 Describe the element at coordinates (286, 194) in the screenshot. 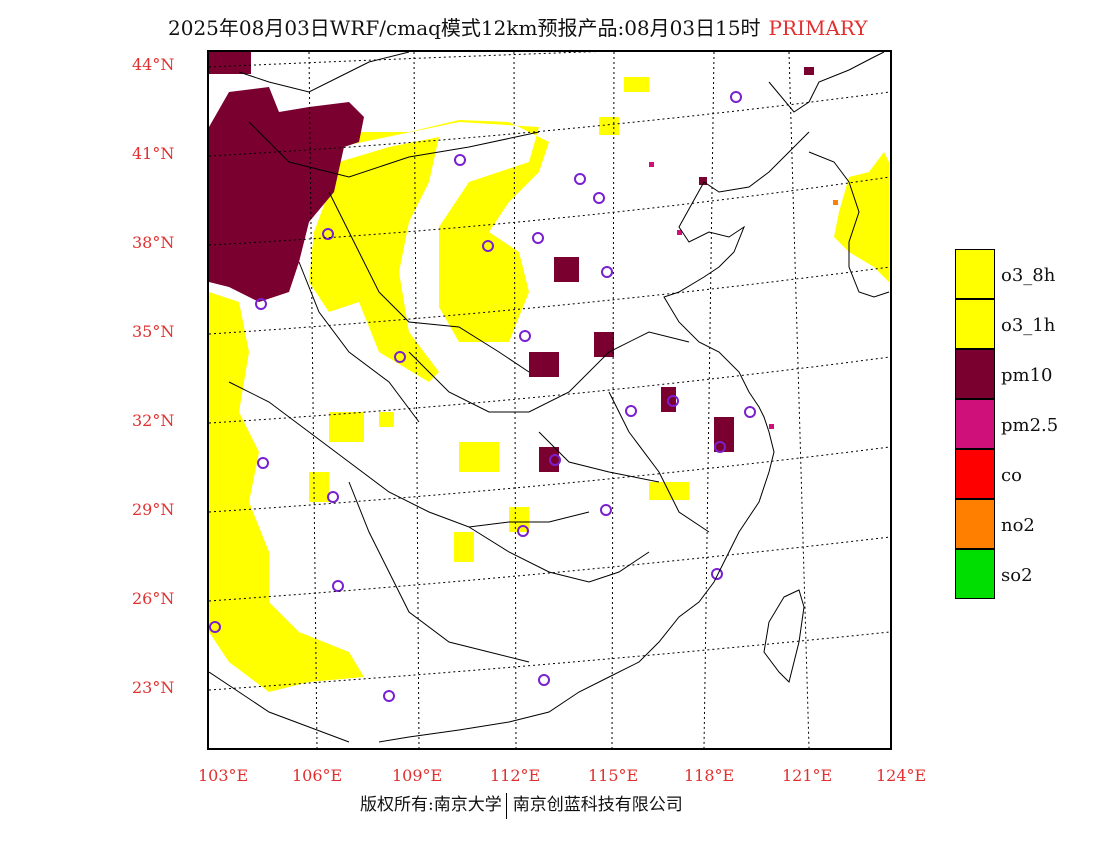

I see `pm10-region-northwest` at that location.